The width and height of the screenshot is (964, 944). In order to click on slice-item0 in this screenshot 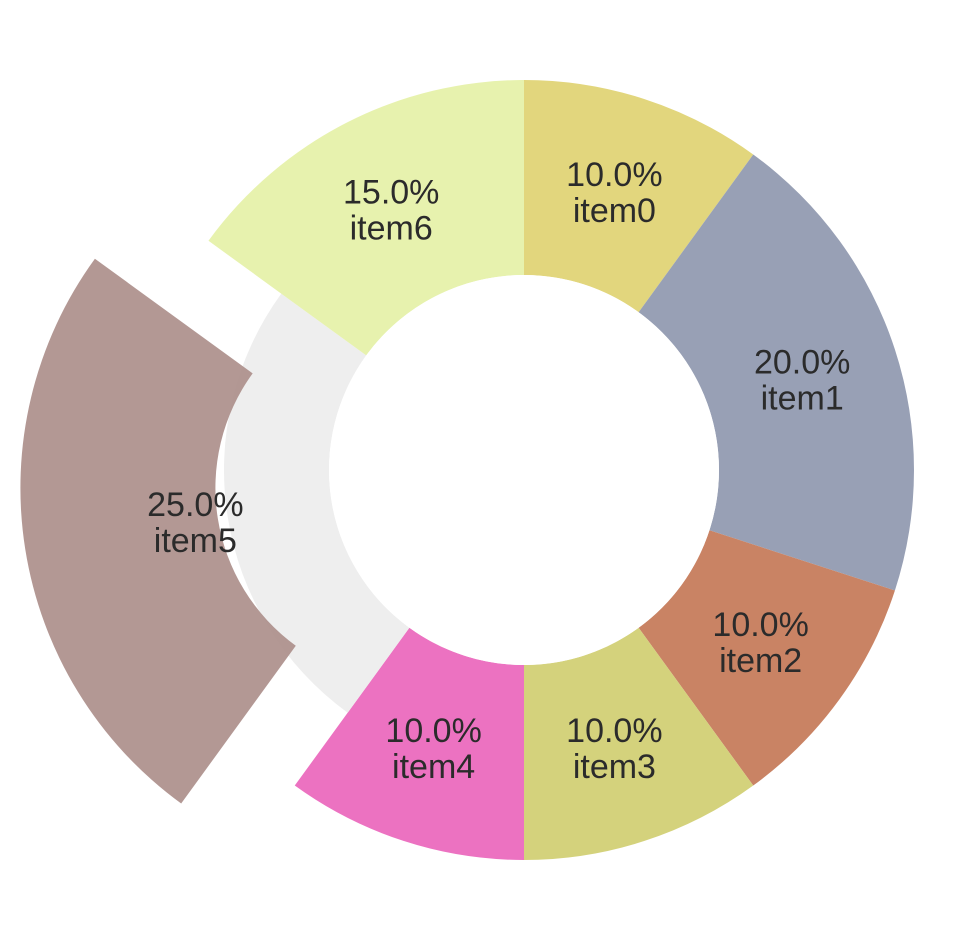, I will do `click(639, 196)`.